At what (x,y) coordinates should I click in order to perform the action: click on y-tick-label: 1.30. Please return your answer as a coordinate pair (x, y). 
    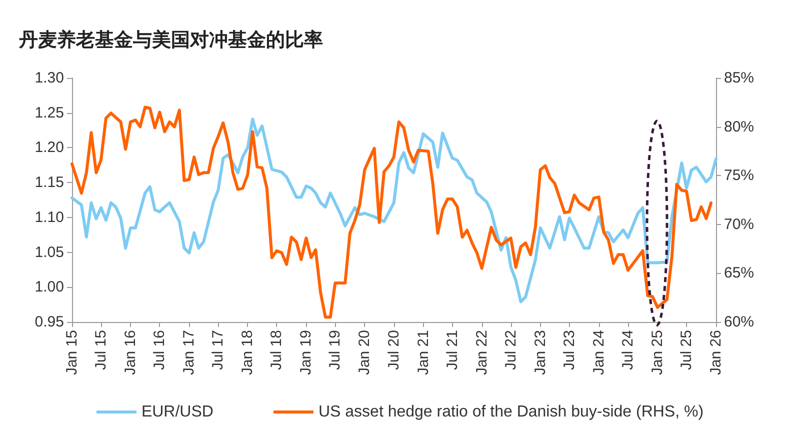
    Looking at the image, I should click on (49, 78).